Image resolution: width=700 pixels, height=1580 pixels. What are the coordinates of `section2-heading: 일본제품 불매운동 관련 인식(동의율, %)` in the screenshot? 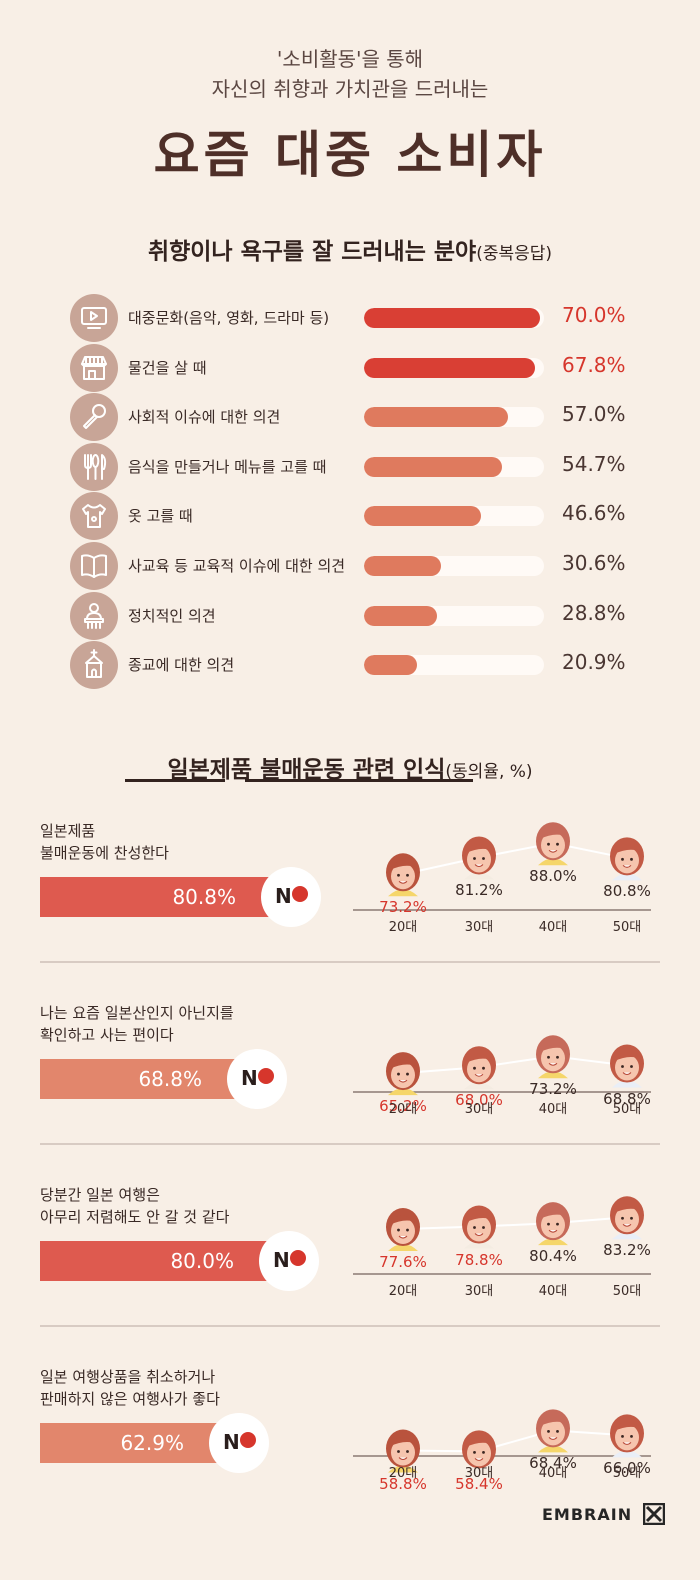 It's located at (350, 767).